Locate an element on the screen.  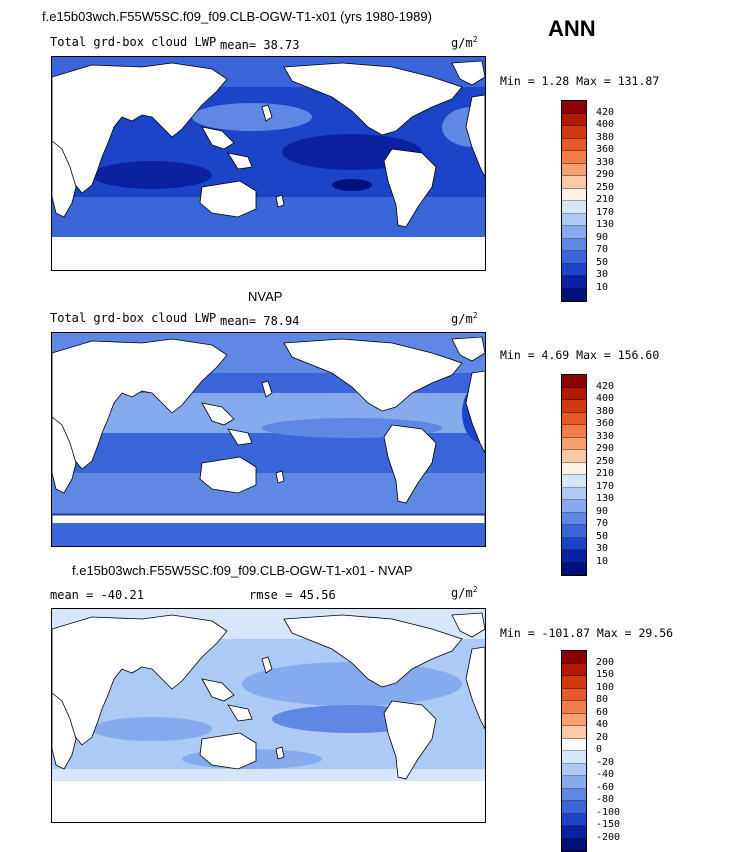
legend-level-label: 170 is located at coordinates (605, 486).